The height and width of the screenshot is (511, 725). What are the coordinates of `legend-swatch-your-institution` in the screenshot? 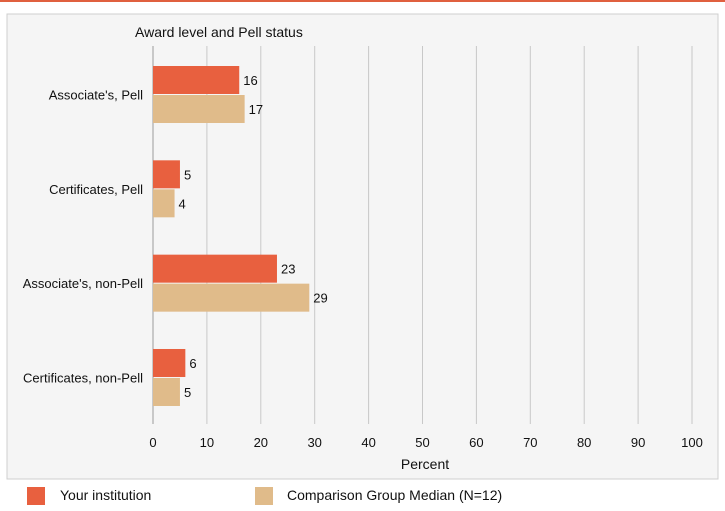 It's located at (36, 496).